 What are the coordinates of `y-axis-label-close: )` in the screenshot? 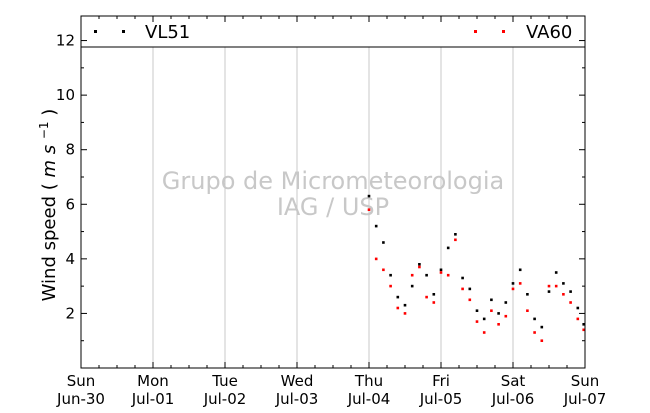 It's located at (49, 112).